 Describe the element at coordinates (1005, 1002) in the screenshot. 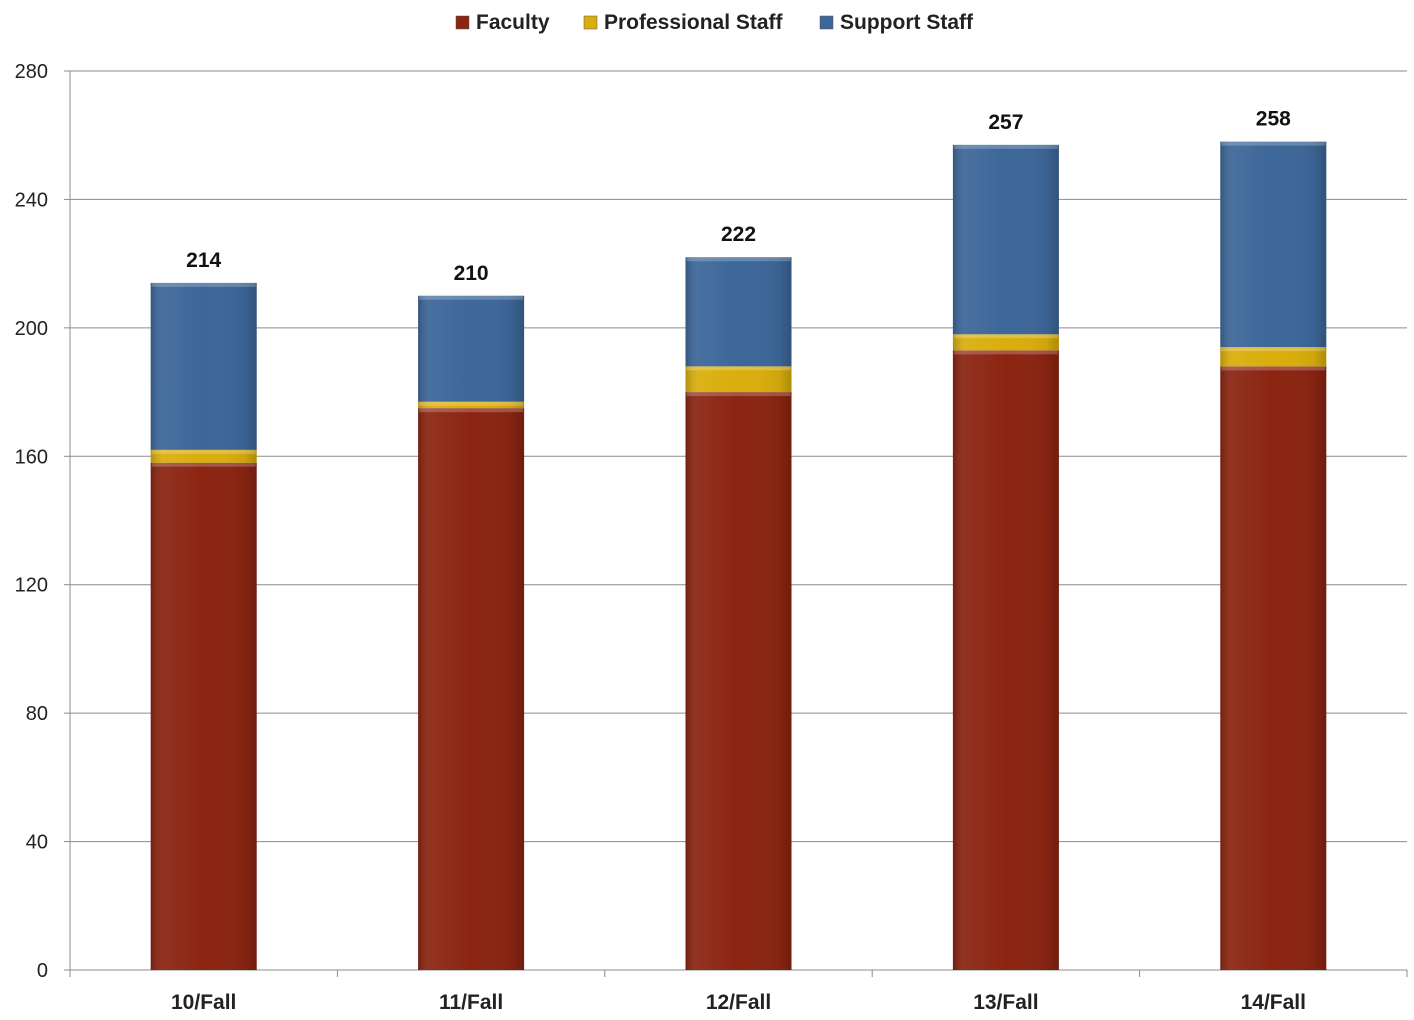

I see `x-category-label: 13/Fall` at that location.